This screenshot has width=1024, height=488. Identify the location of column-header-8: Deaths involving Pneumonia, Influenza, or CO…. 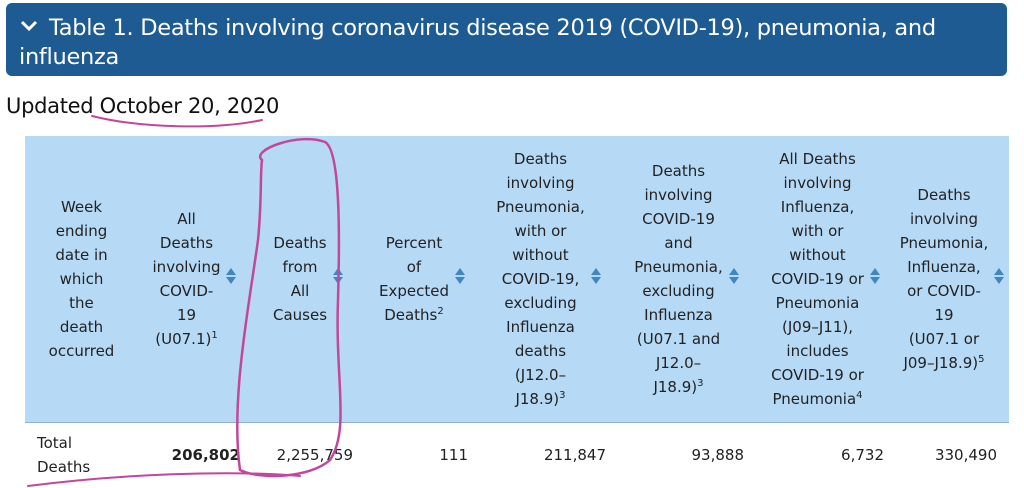
(952, 279).